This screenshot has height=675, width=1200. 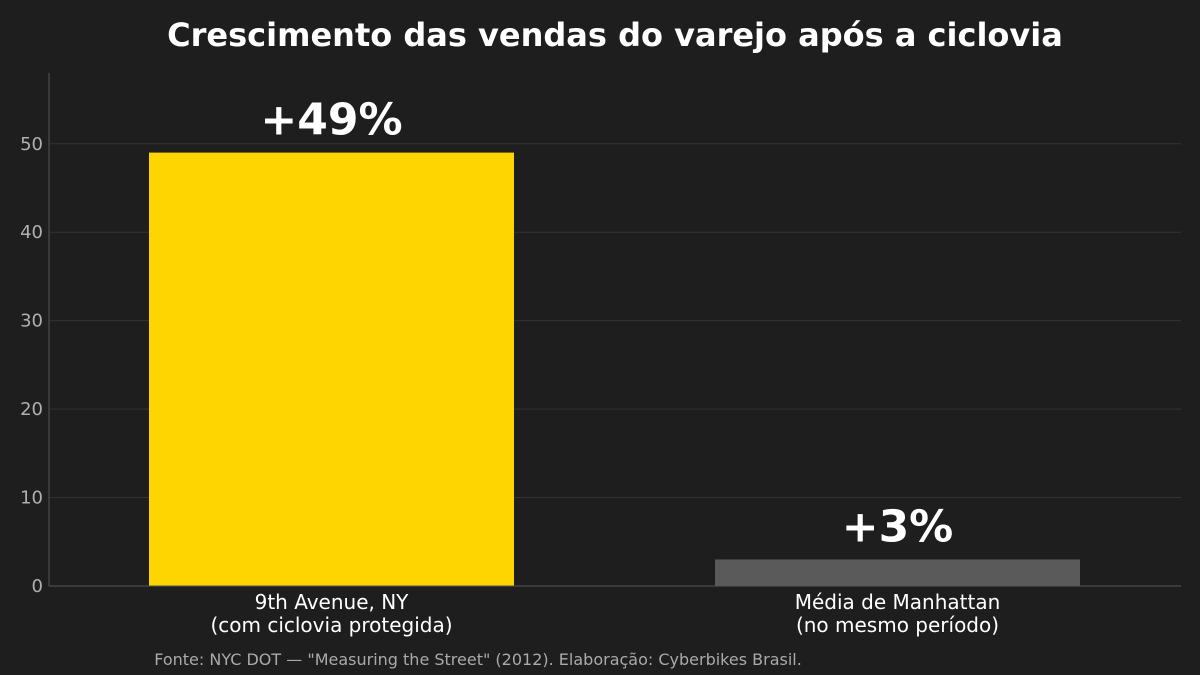 What do you see at coordinates (31, 409) in the screenshot?
I see `y-tick-label: 20` at bounding box center [31, 409].